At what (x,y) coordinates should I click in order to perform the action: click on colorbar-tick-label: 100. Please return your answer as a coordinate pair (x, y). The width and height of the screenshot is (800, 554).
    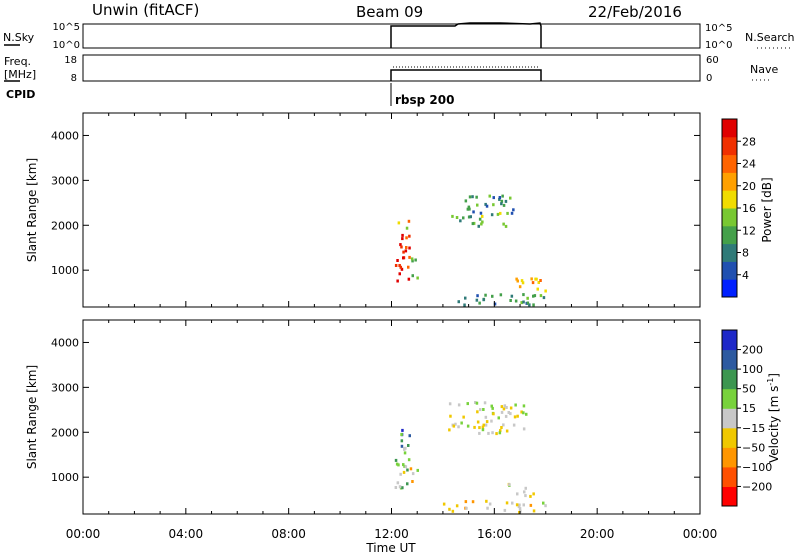
    Looking at the image, I should click on (752, 369).